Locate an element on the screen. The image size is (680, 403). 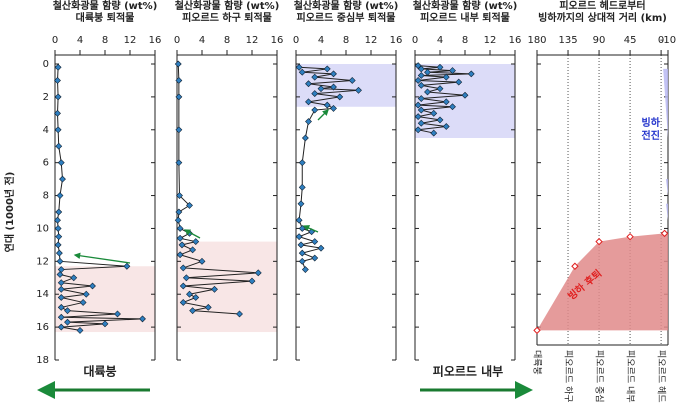
panel-title: 피오르드 내부 퇴적물 is located at coordinates (465, 17).